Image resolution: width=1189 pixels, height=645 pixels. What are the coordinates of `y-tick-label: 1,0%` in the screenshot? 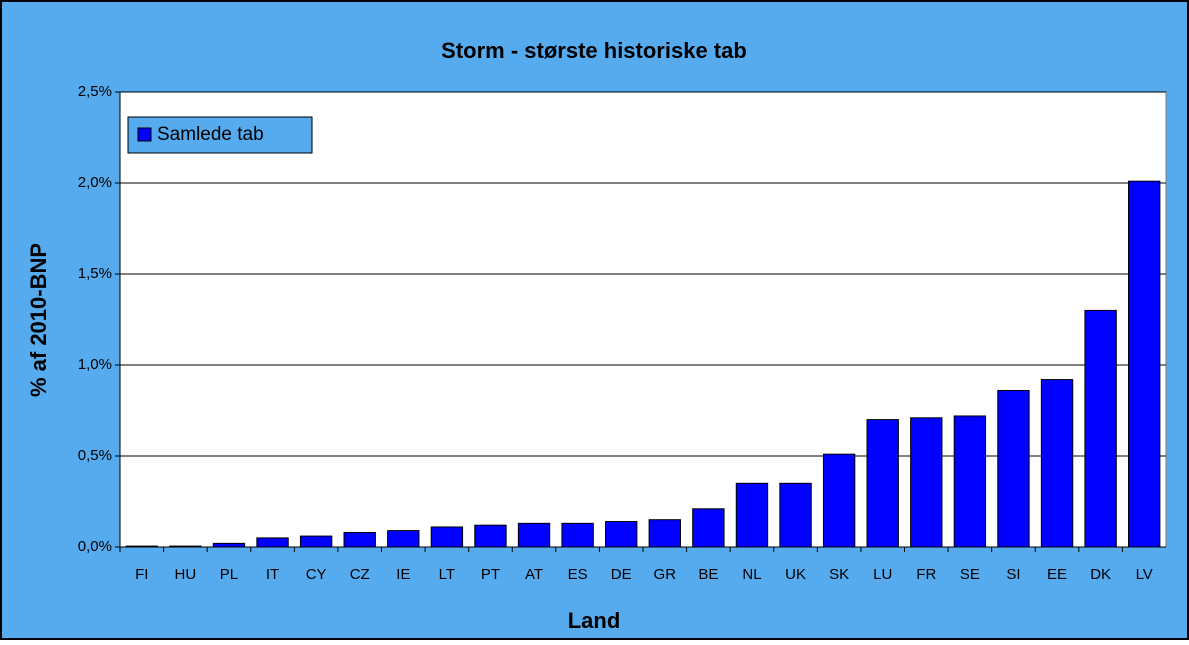 It's located at (95, 364).